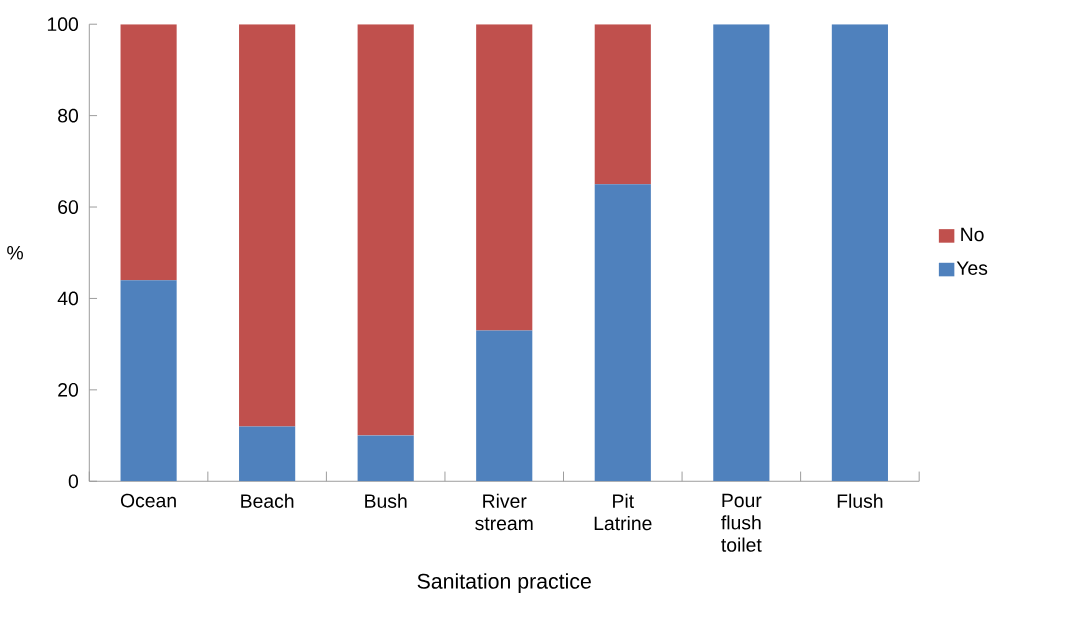 The image size is (1084, 631). Describe the element at coordinates (267, 500) in the screenshot. I see `x-tick-label: Beach` at that location.